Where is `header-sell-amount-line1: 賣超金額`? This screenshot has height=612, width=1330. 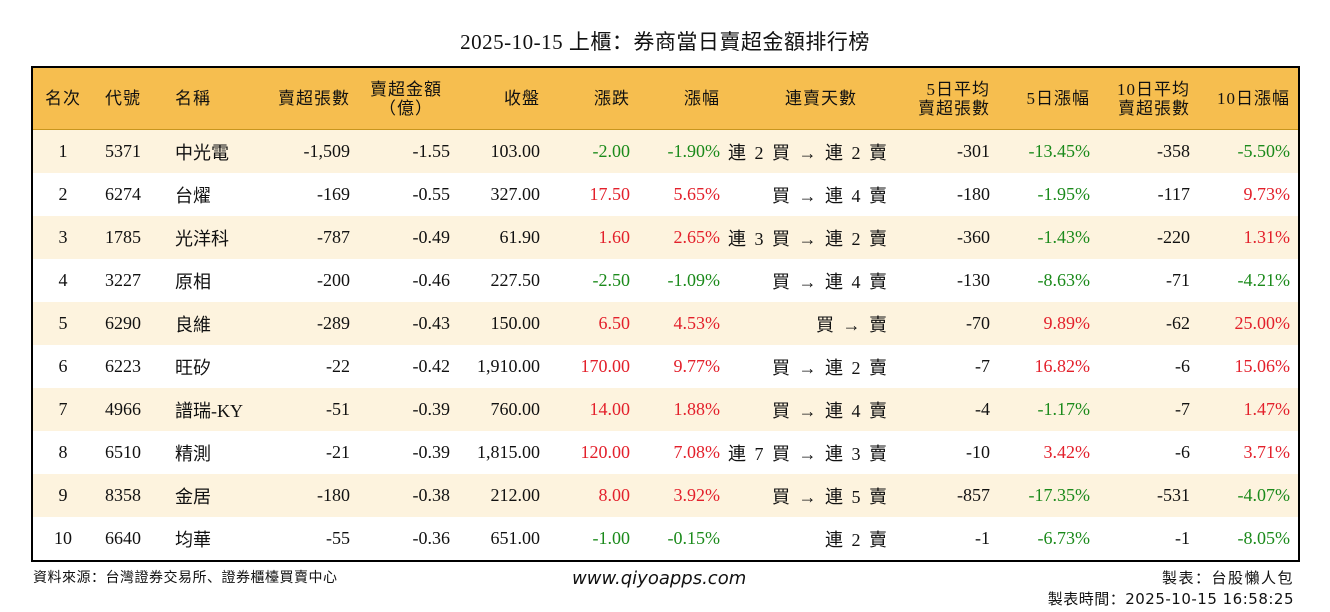 header-sell-amount-line1: 賣超金額 is located at coordinates (406, 89).